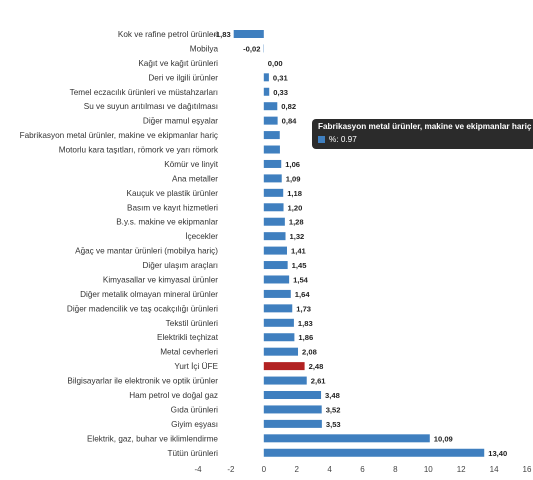 Image resolution: width=533 pixels, height=480 pixels. I want to click on x-tick-label: 0, so click(264, 469).